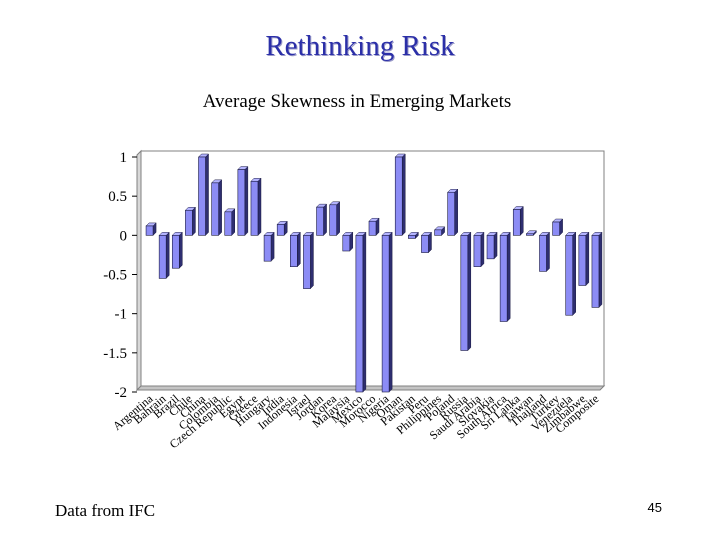 This screenshot has height=540, width=720. What do you see at coordinates (370, 388) in the screenshot?
I see `plot-floor` at bounding box center [370, 388].